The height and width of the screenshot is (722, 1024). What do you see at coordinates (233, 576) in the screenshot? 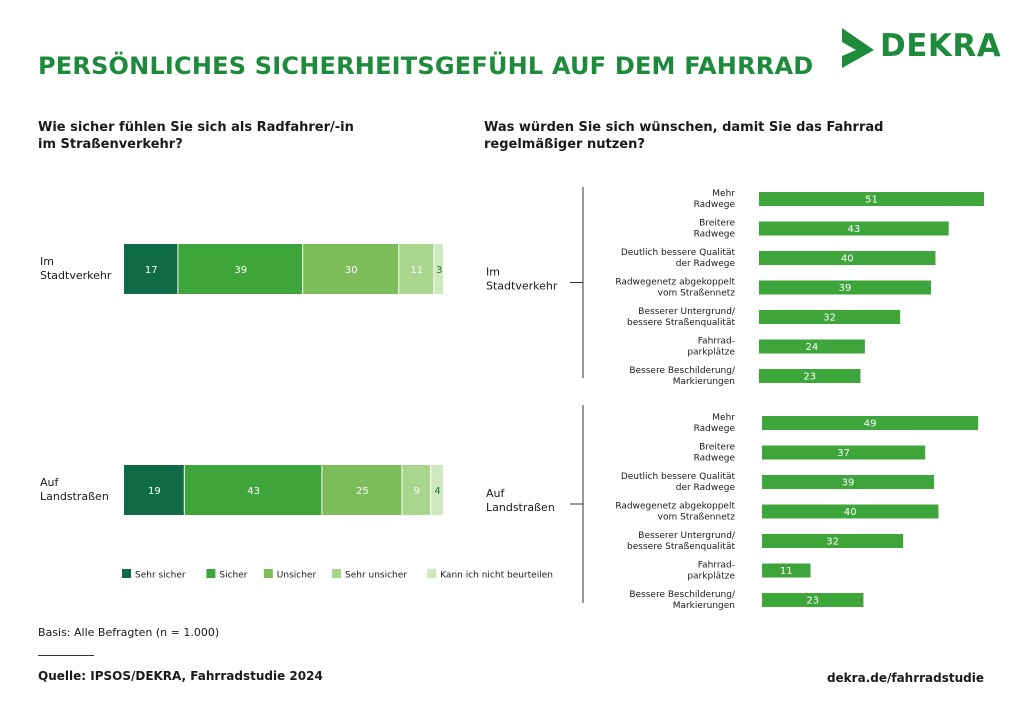
I see `legend-label: Sicher` at bounding box center [233, 576].